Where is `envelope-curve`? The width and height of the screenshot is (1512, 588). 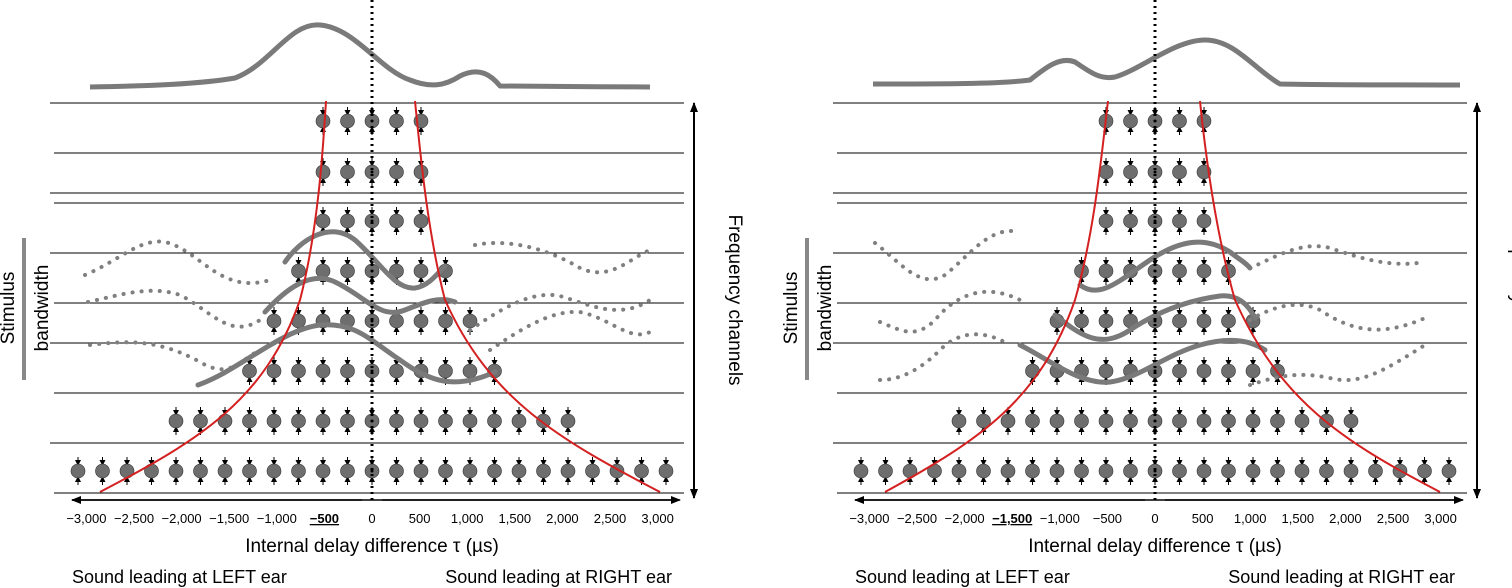
envelope-curve is located at coordinates (1166, 62).